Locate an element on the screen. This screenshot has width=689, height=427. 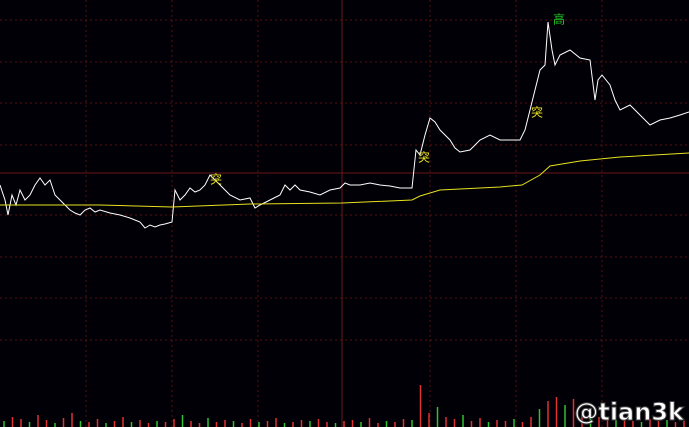
series-line is located at coordinates (344, 180).